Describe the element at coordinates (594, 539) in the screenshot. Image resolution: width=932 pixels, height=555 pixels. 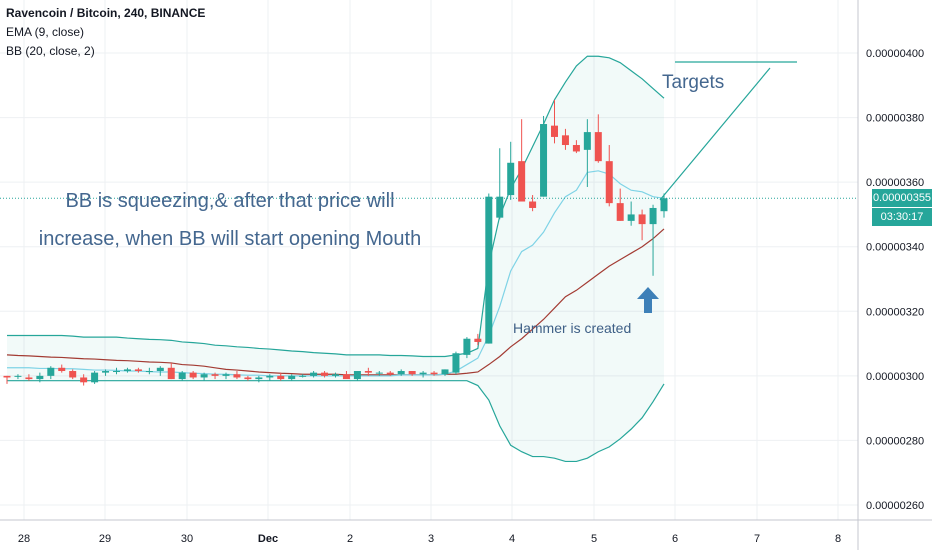
I see `x-tick-label: 5` at that location.